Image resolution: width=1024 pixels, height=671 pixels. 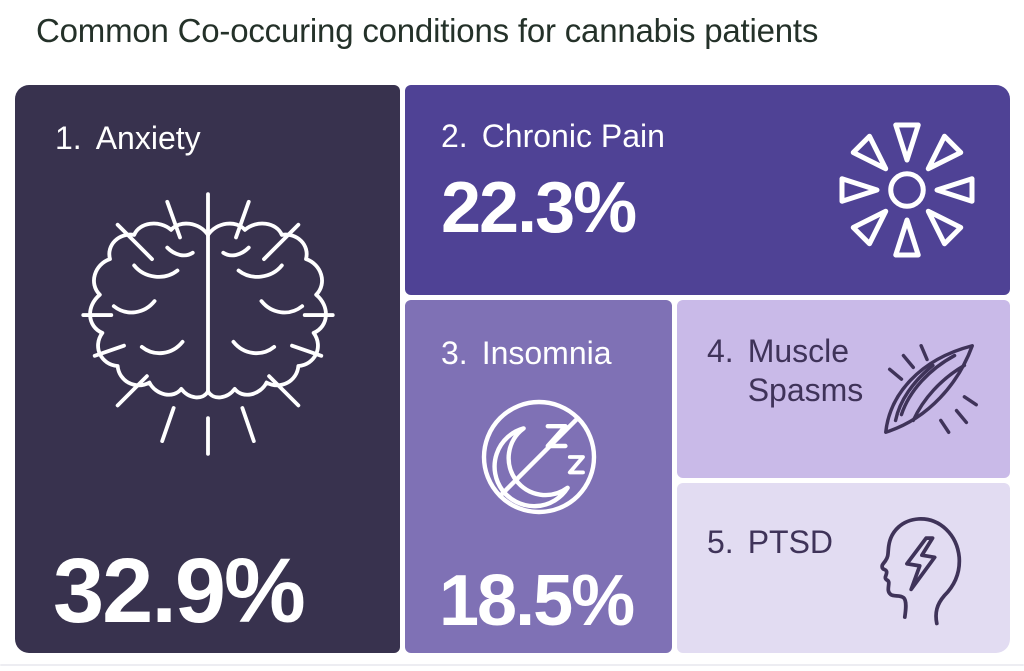 What do you see at coordinates (539, 208) in the screenshot?
I see `percentage-value: 22.3%` at bounding box center [539, 208].